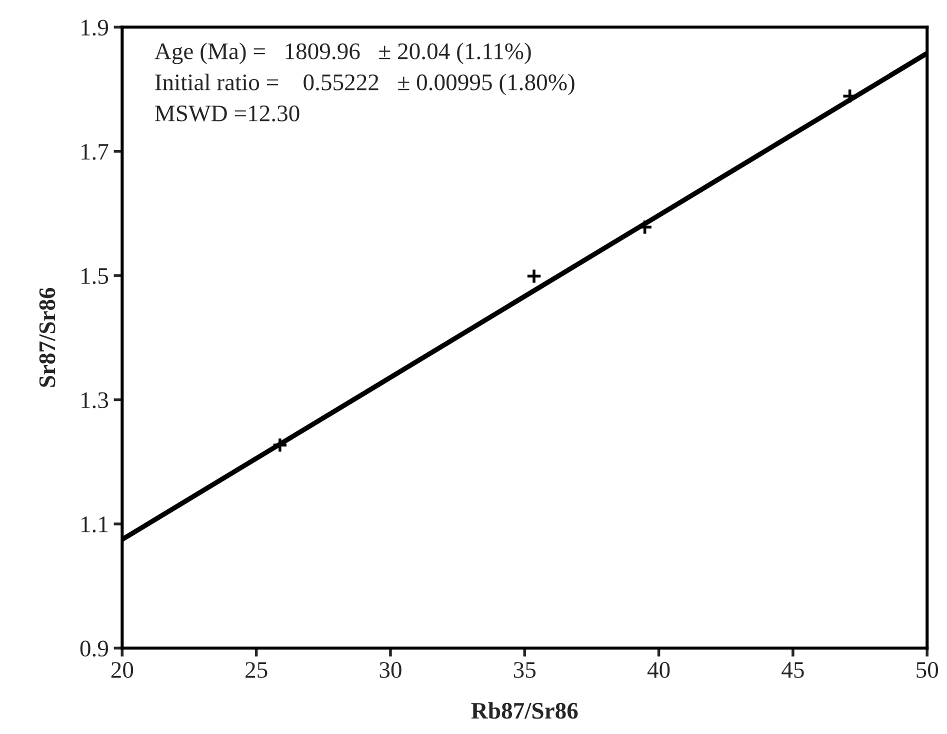 The width and height of the screenshot is (947, 734). I want to click on x-tick-label: 50, so click(927, 670).